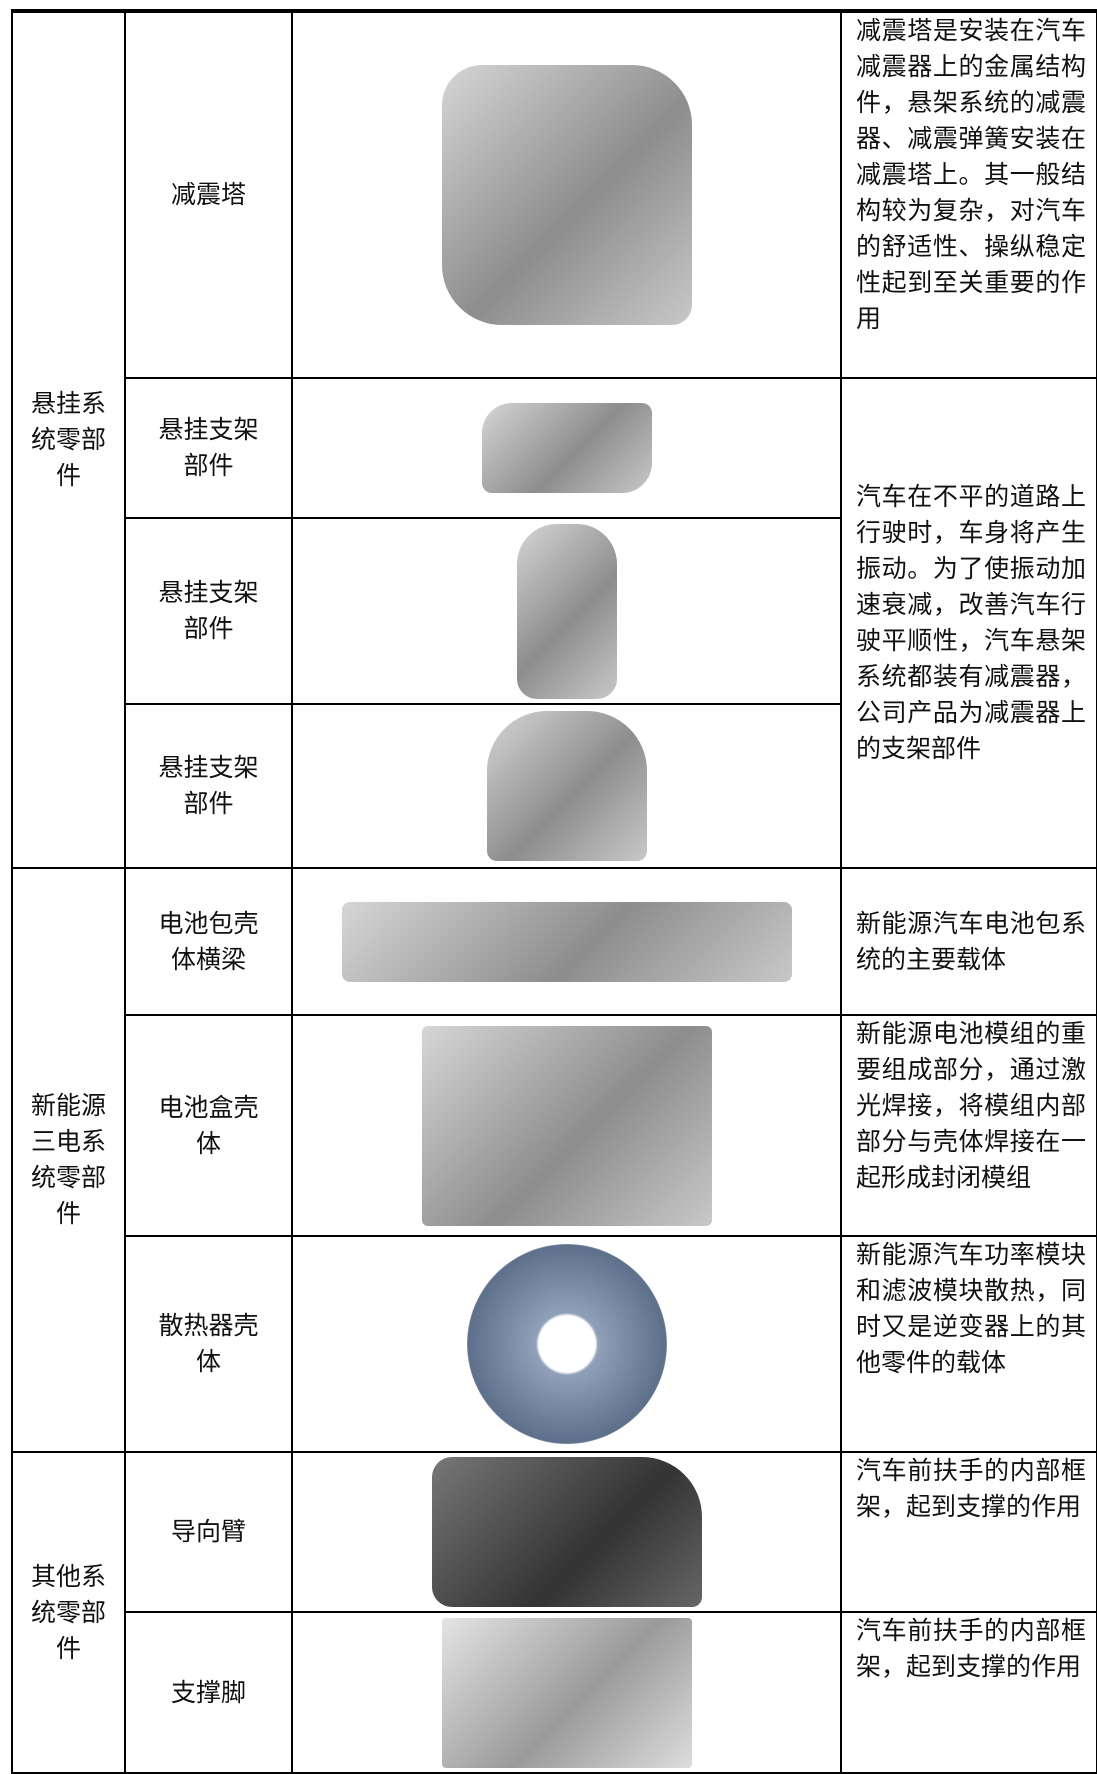 This screenshot has width=1097, height=1774. What do you see at coordinates (208, 1532) in the screenshot?
I see `part-name: 导向臂` at bounding box center [208, 1532].